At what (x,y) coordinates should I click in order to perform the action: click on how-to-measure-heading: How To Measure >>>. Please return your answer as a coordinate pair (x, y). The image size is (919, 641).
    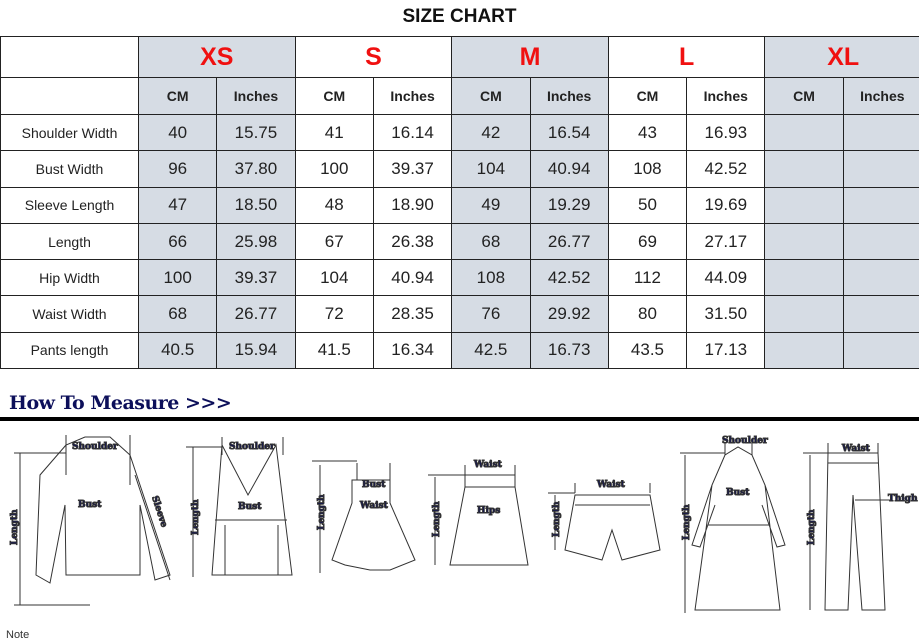
    Looking at the image, I should click on (120, 403).